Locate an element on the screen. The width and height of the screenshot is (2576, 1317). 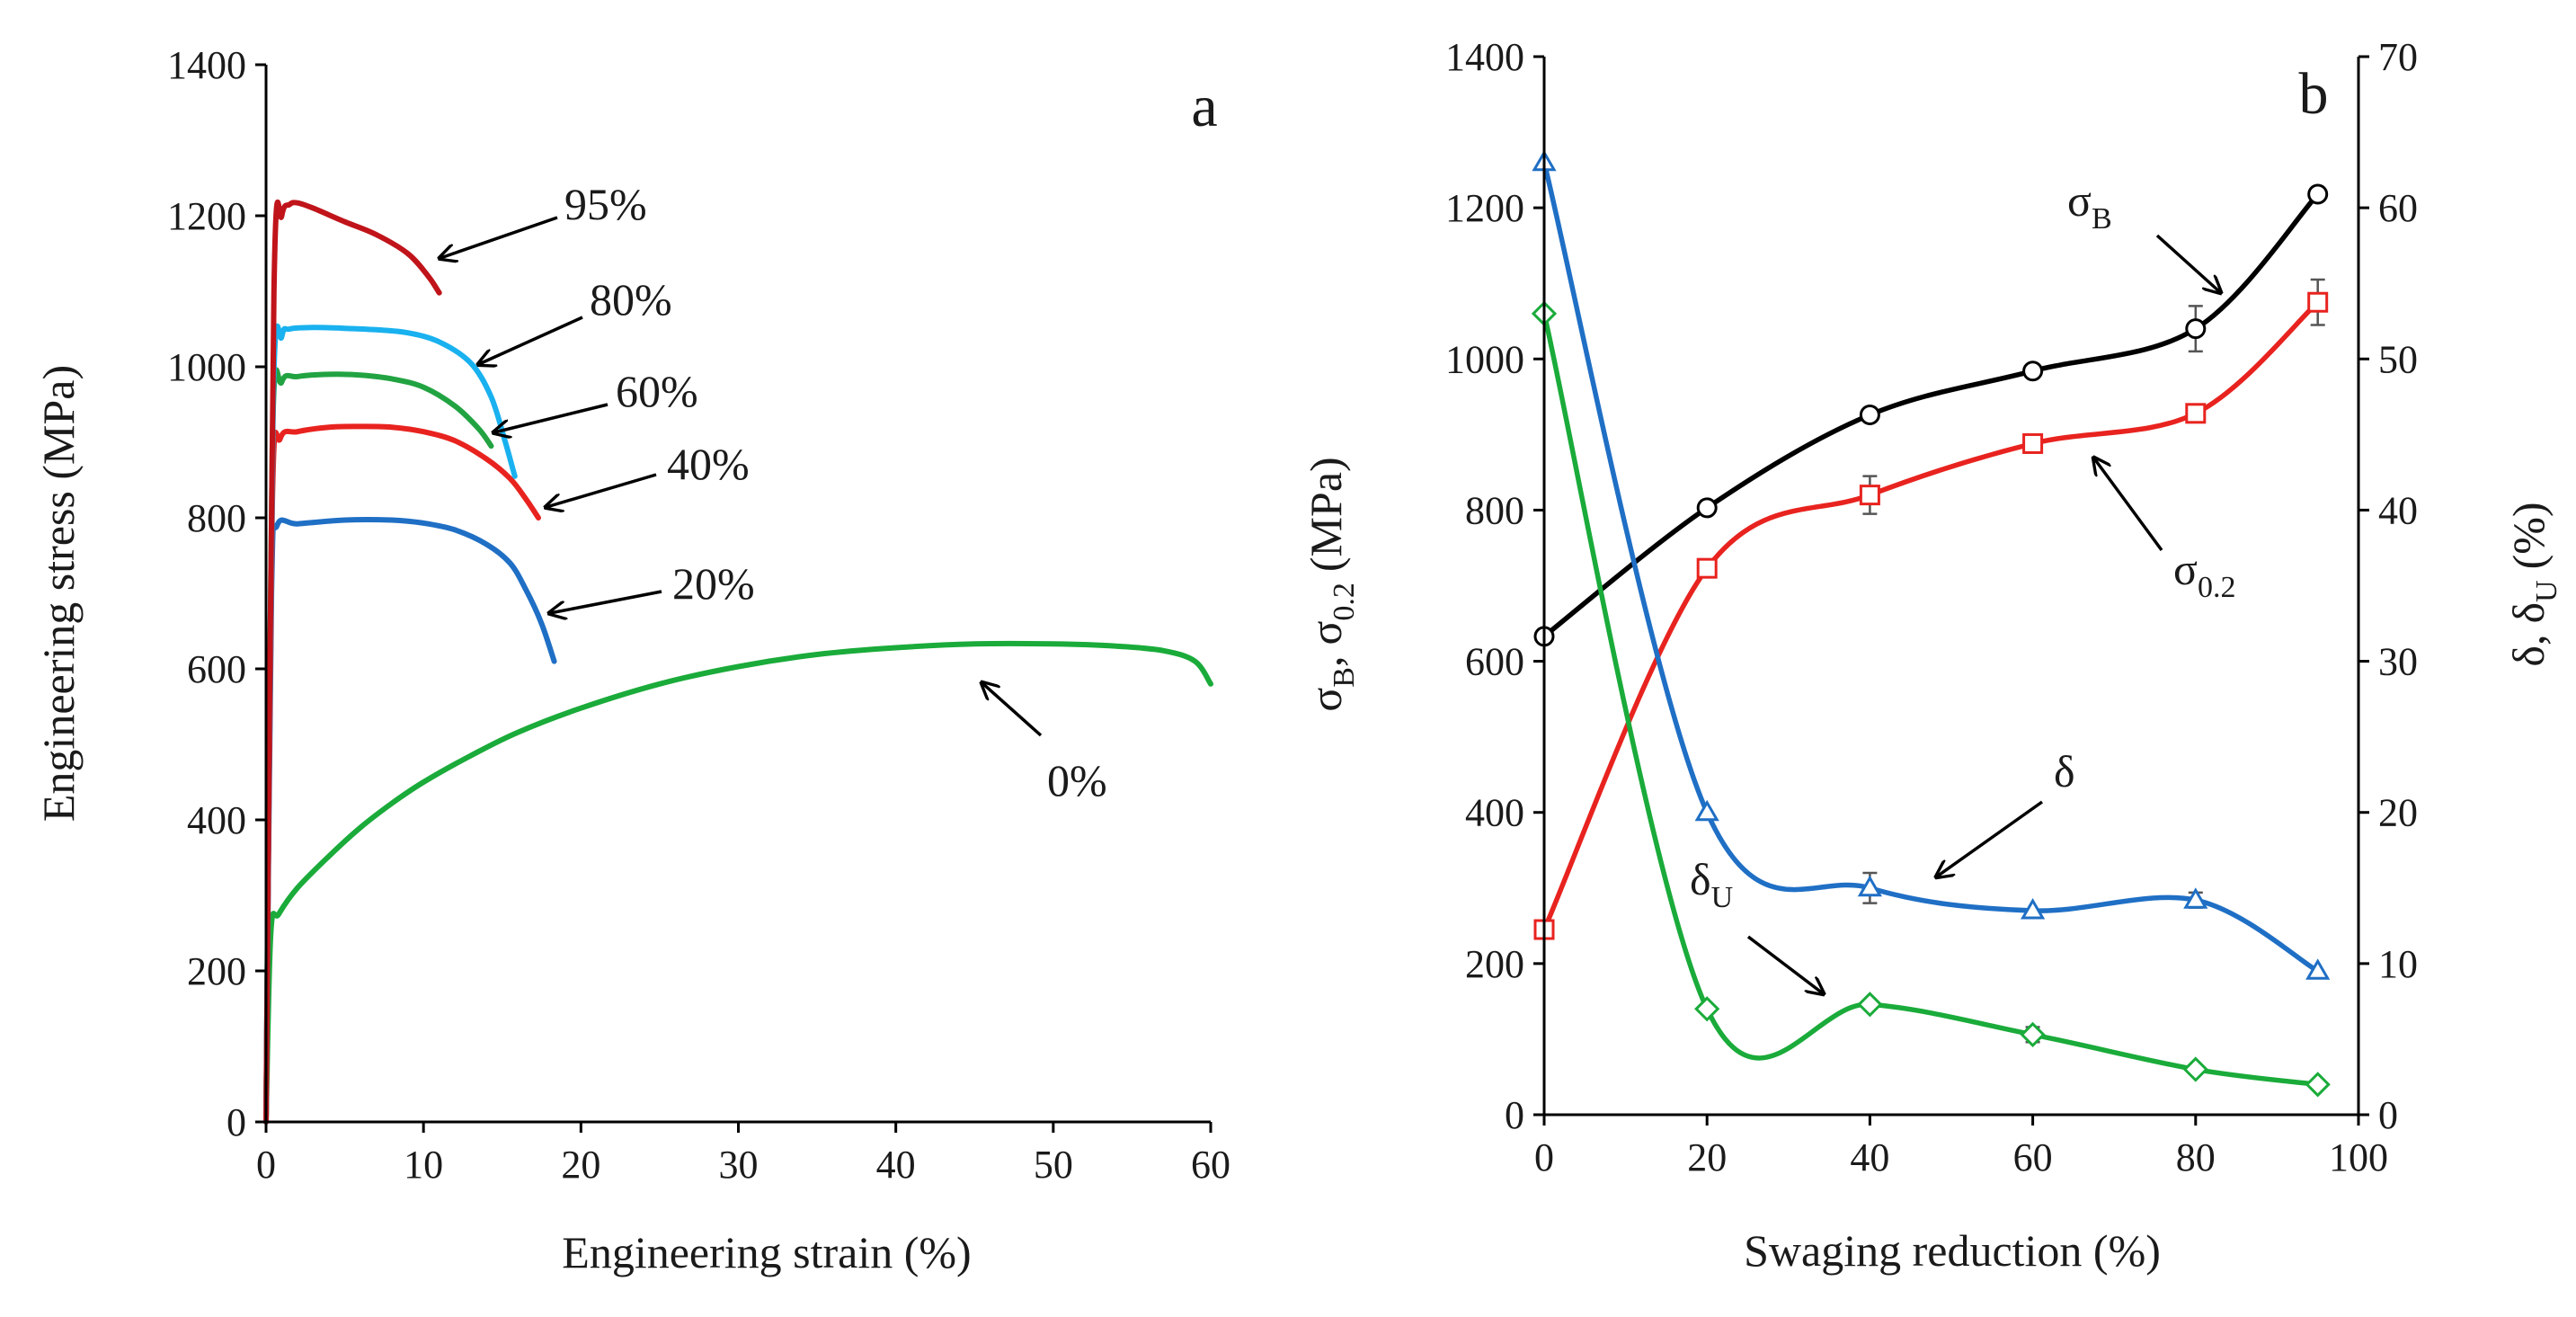
panel-a-y-ticks: 0 200 400 600 800 1000 1200 1400 is located at coordinates (216, 593).